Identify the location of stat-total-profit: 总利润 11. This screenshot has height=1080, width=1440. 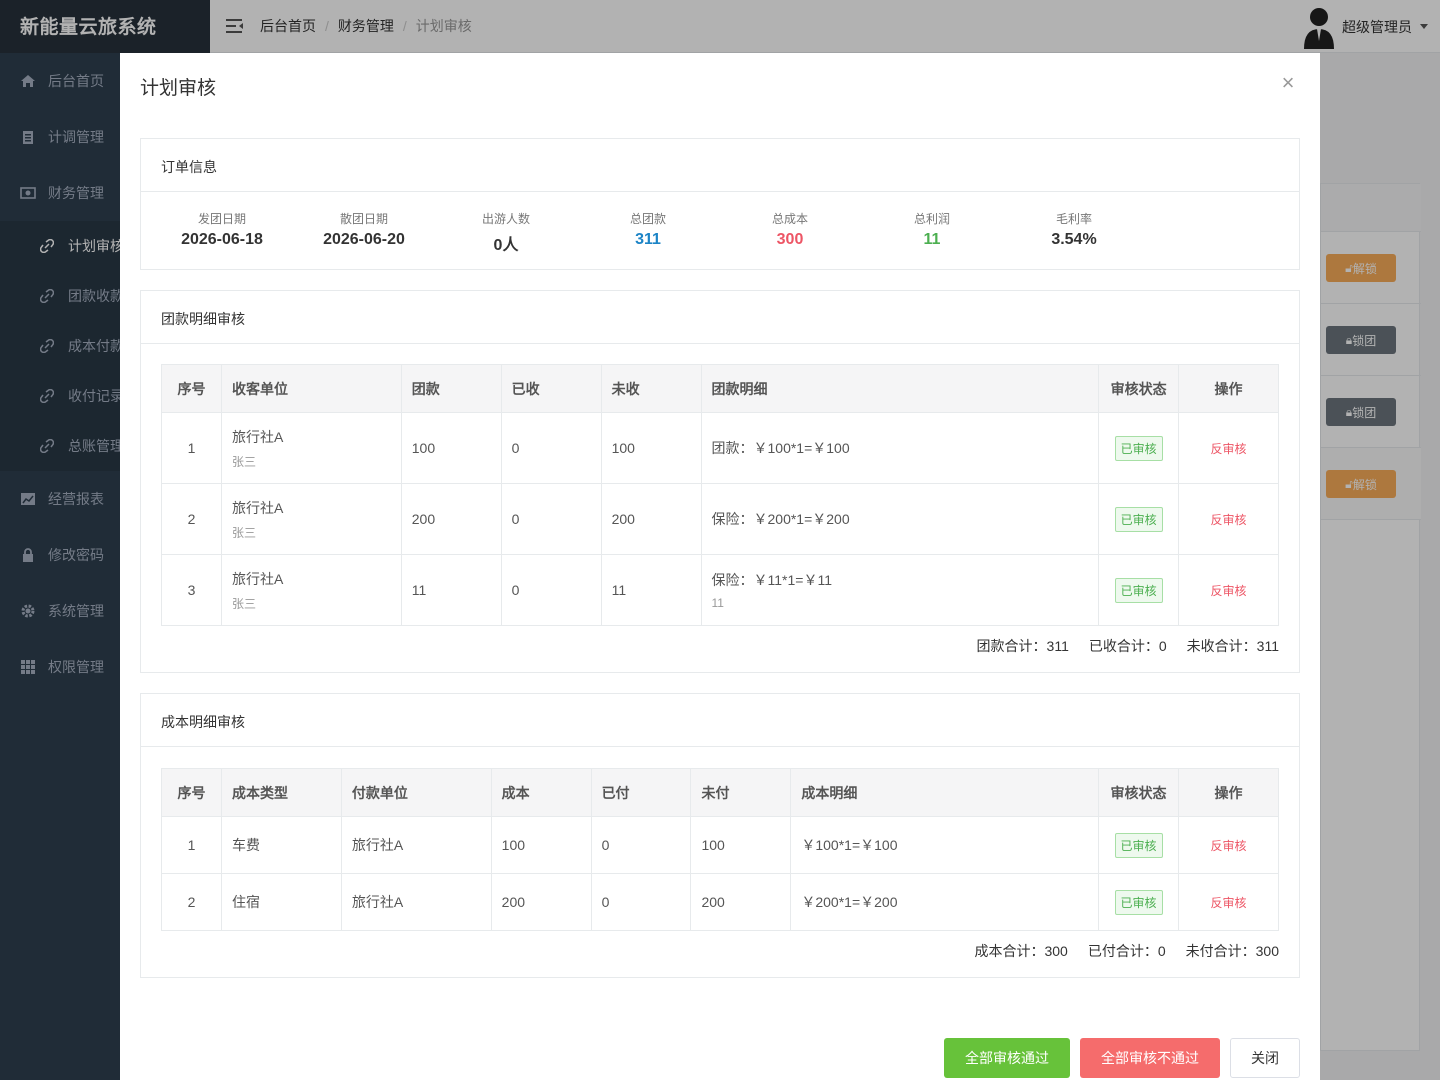
(931, 230).